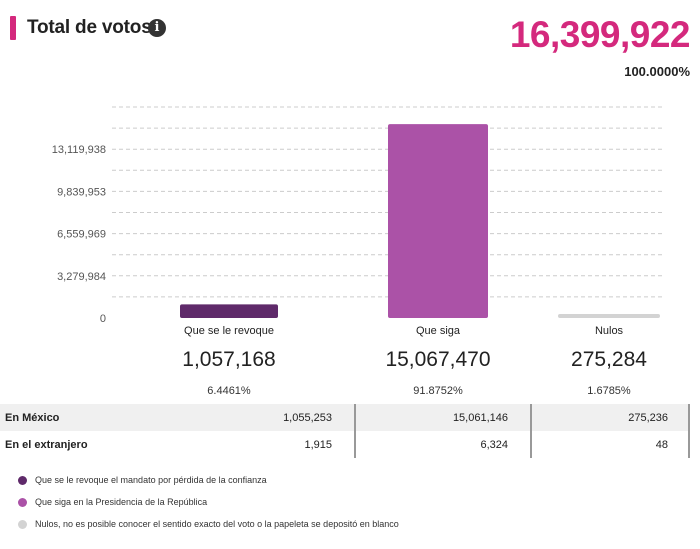  Describe the element at coordinates (443, 417) in the screenshot. I see `table-cell: 15,061,146` at that location.